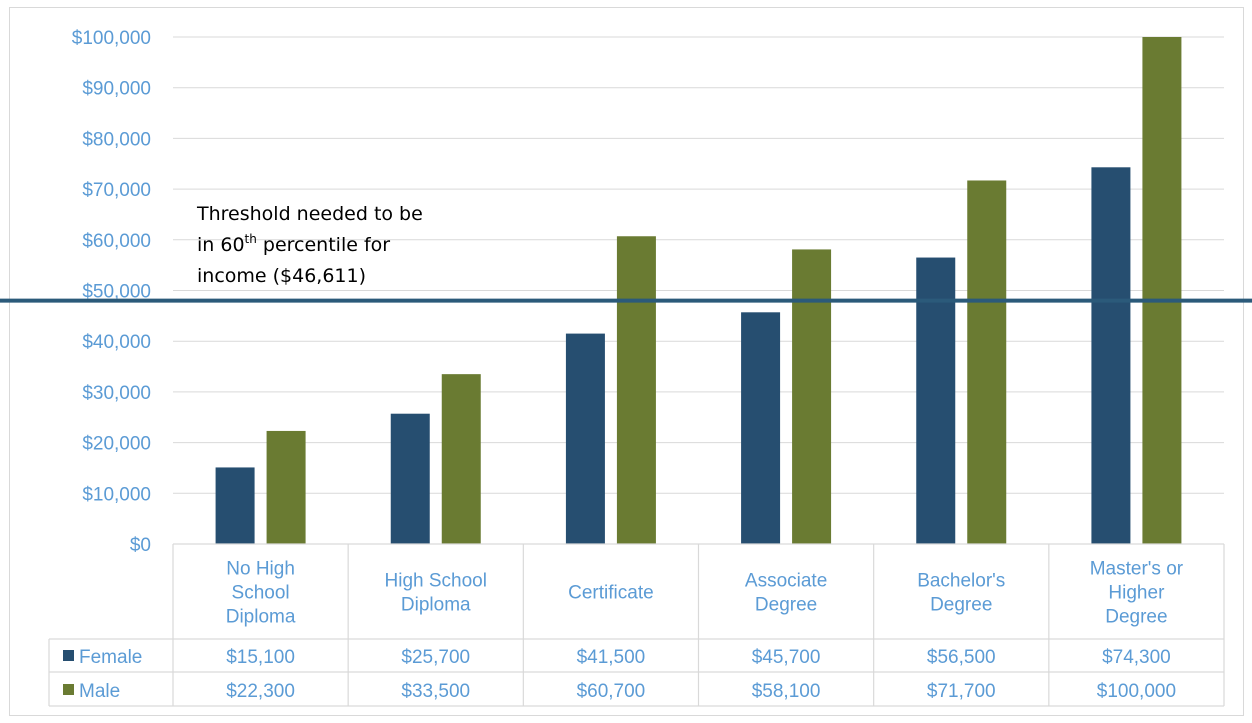 The width and height of the screenshot is (1252, 723). Describe the element at coordinates (961, 657) in the screenshot. I see `data-cell: $56,500` at that location.